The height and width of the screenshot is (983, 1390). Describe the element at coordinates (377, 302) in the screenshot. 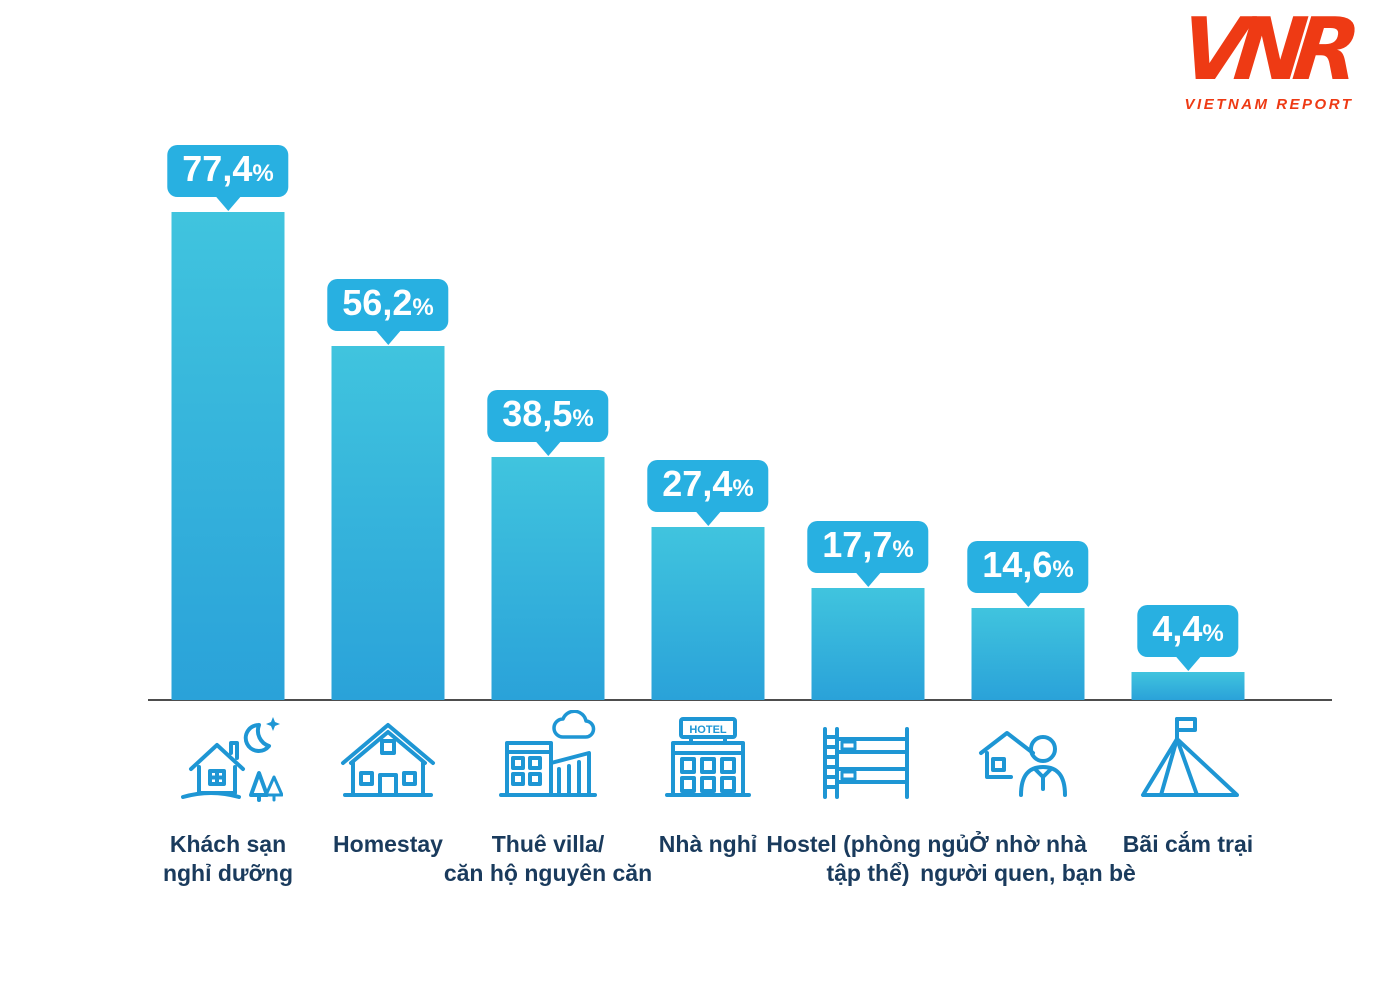

I see `value-number: 56,2` at that location.